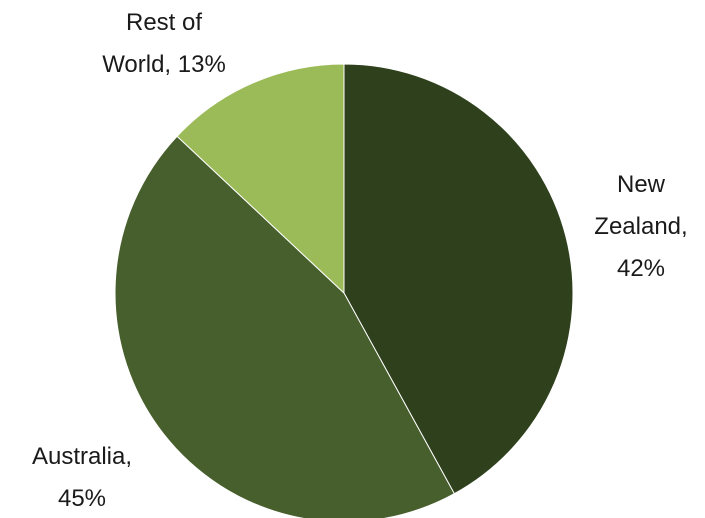  Describe the element at coordinates (82, 477) in the screenshot. I see `data-label-australia: Australia, 45%` at that location.